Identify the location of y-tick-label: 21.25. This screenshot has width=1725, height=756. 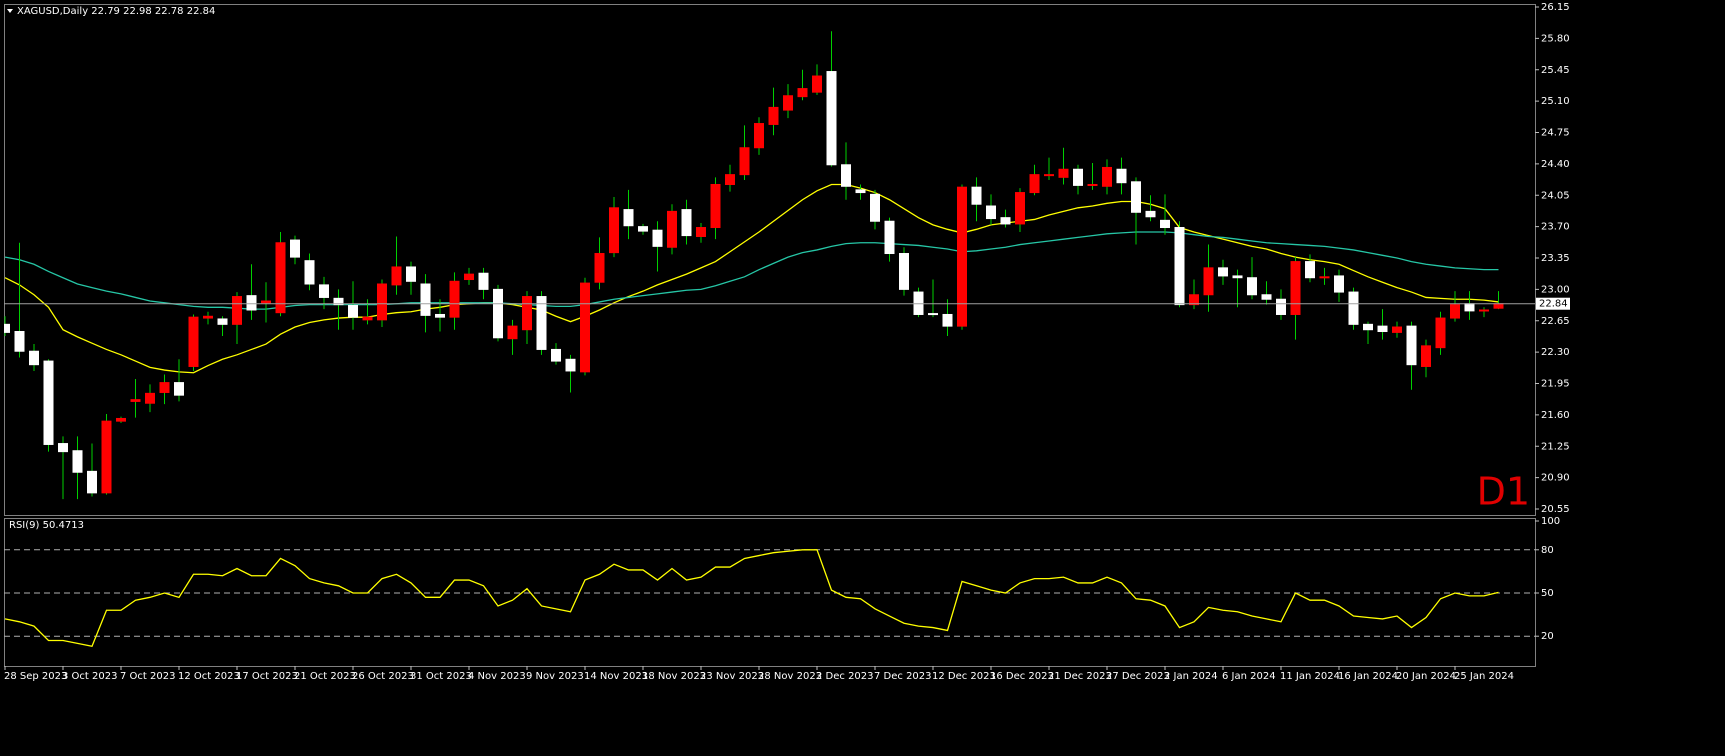
(1555, 446).